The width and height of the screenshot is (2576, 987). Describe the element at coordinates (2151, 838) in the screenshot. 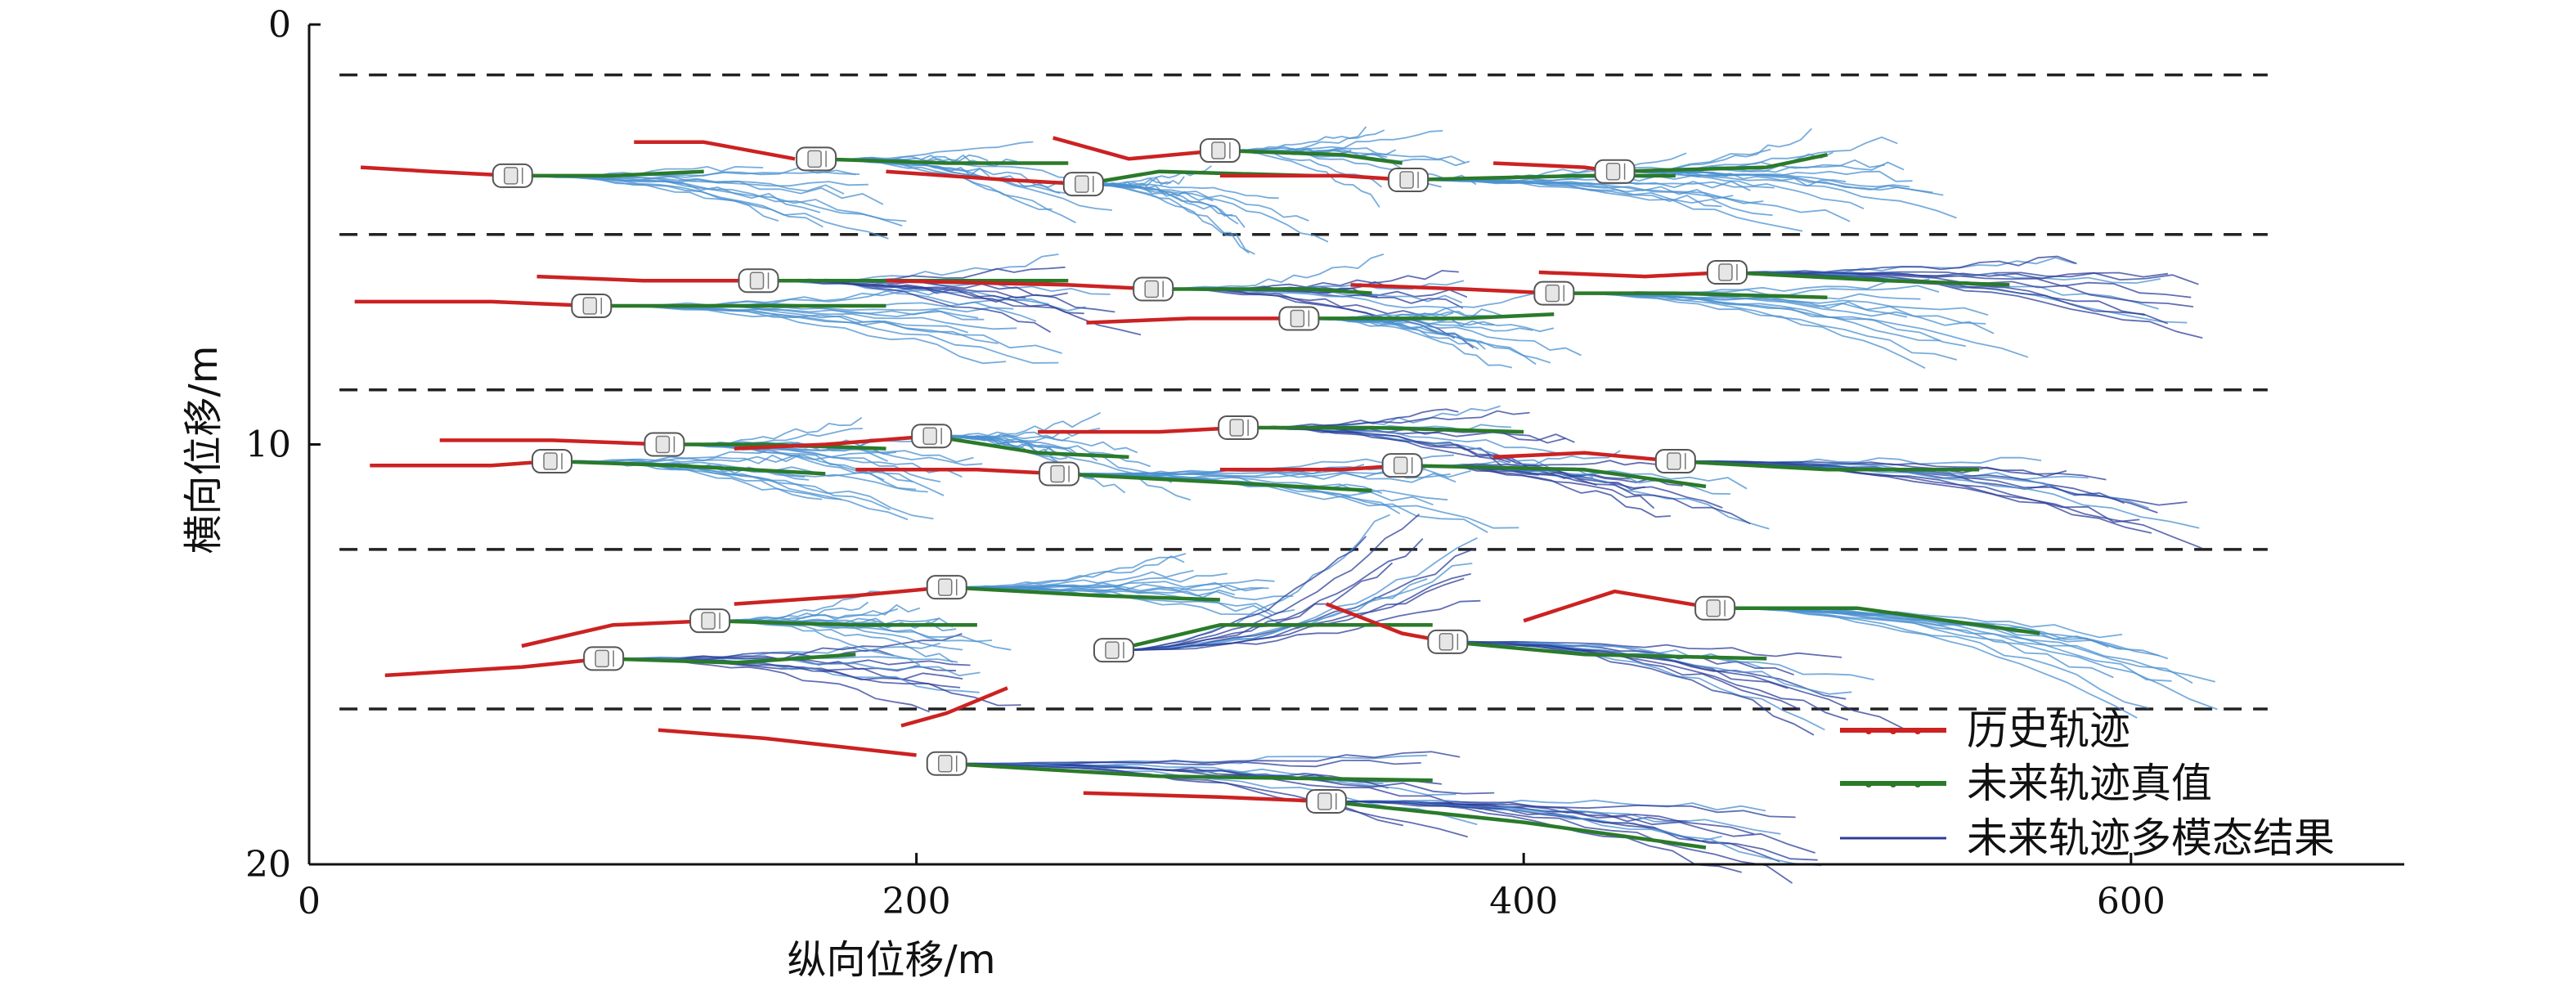

I see `legend-multimodal-label: 未来轨迹多模态结果` at that location.